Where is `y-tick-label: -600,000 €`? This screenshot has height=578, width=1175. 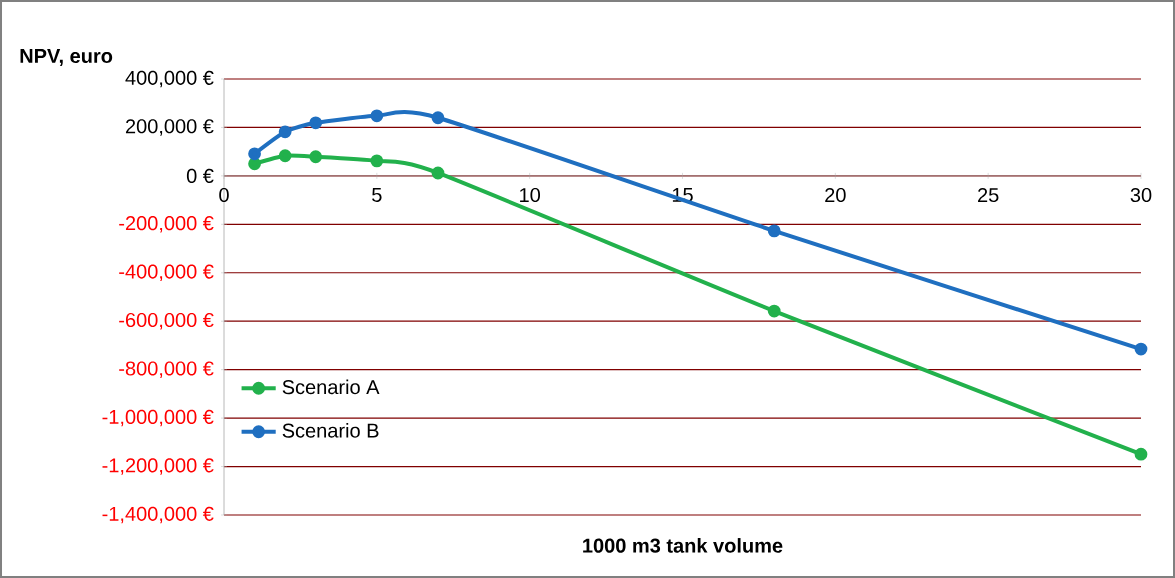
y-tick-label: -600,000 € is located at coordinates (166, 321).